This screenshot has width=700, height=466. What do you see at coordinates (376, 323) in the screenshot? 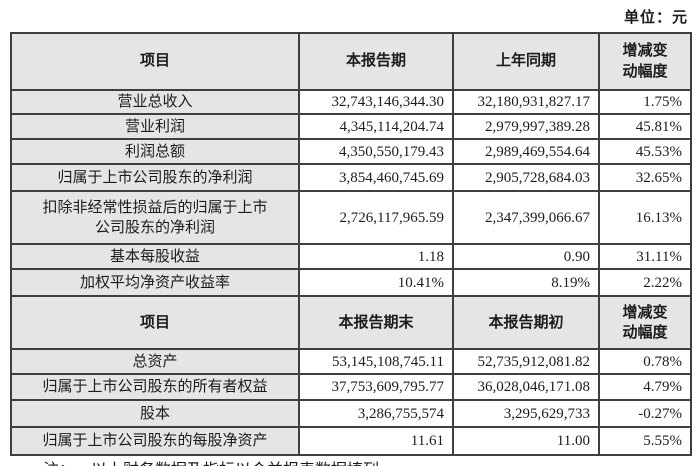
I see `col-header-period-end: 本报告期末` at bounding box center [376, 323].